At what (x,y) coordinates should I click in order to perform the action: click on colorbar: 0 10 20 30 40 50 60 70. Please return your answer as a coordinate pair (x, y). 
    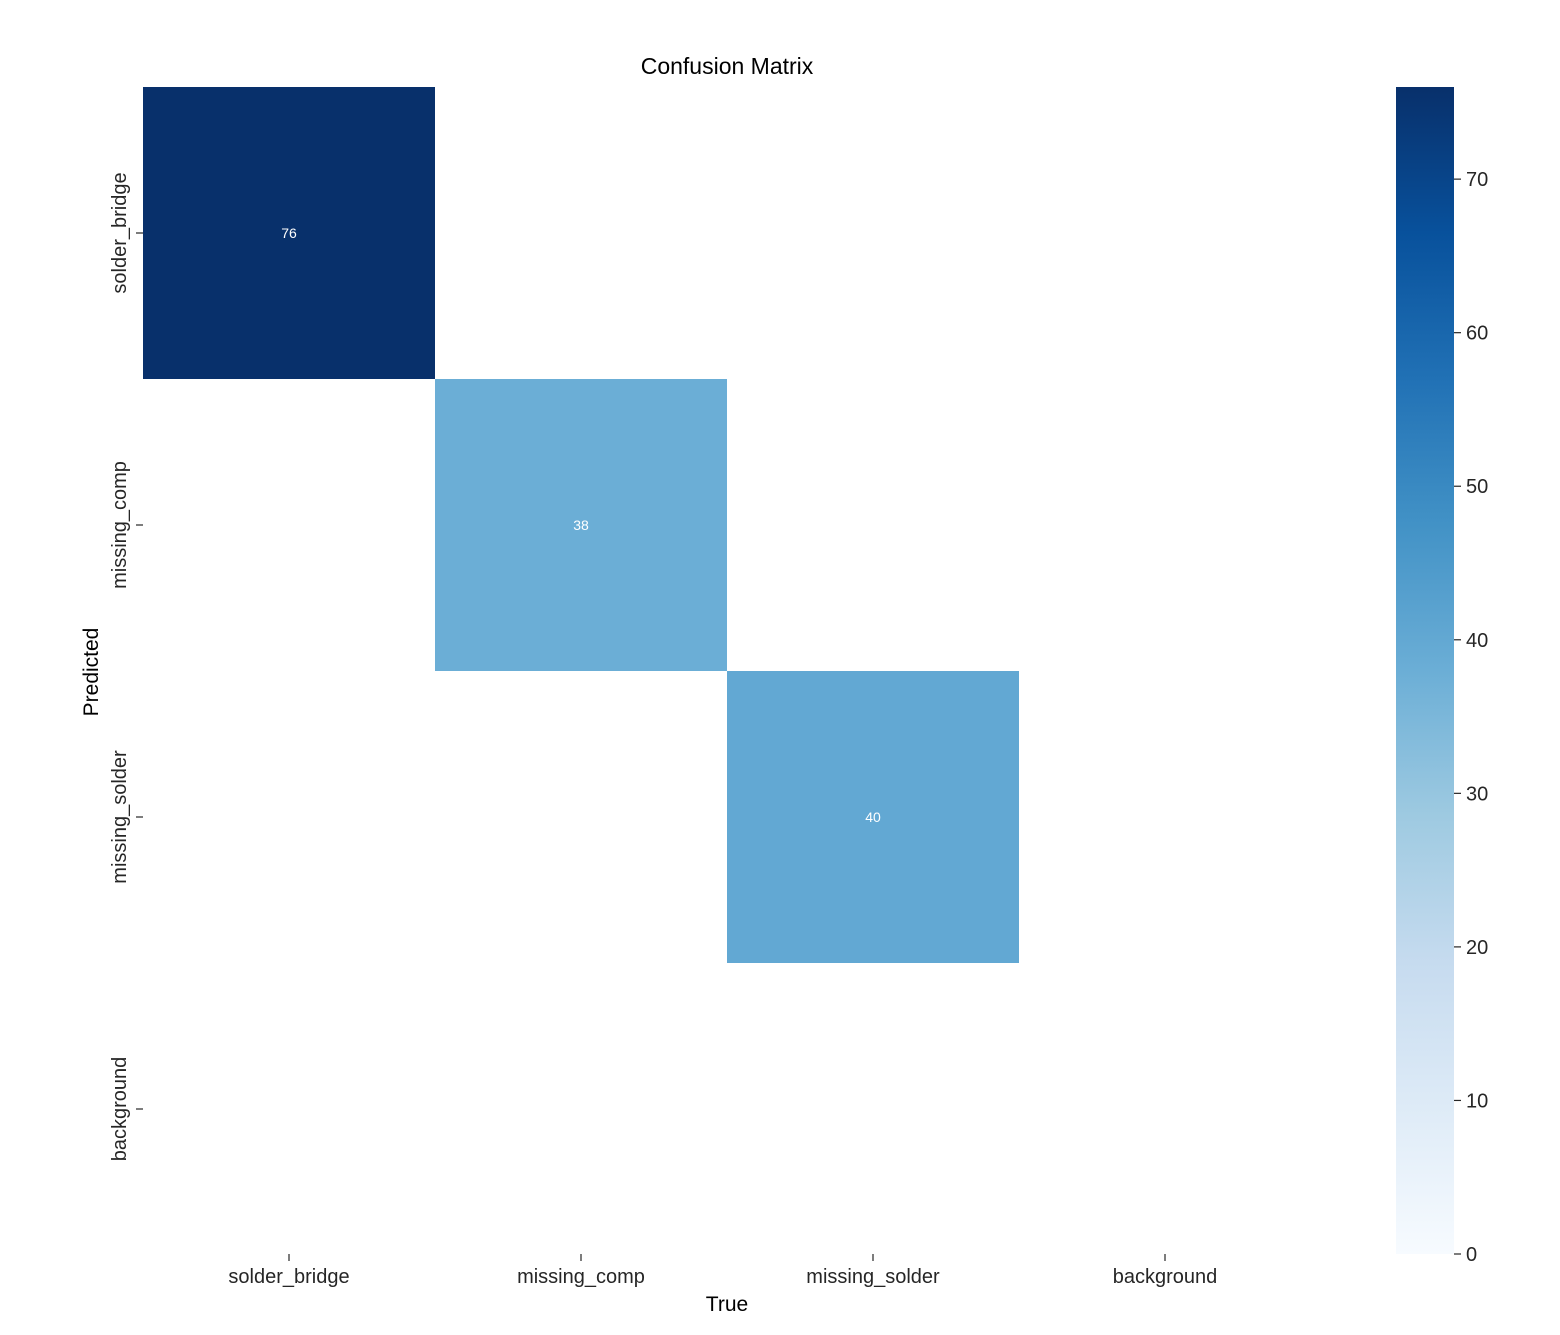
    Looking at the image, I should click on (1442, 676).